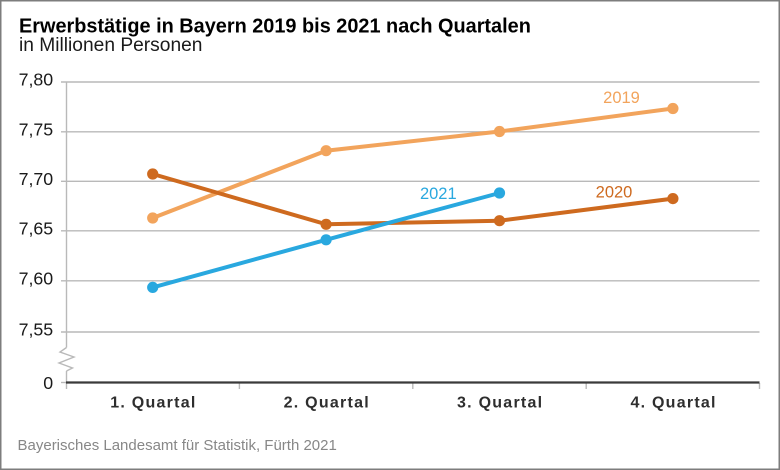  What do you see at coordinates (36, 80) in the screenshot?
I see `svg-text: 7,80` at bounding box center [36, 80].